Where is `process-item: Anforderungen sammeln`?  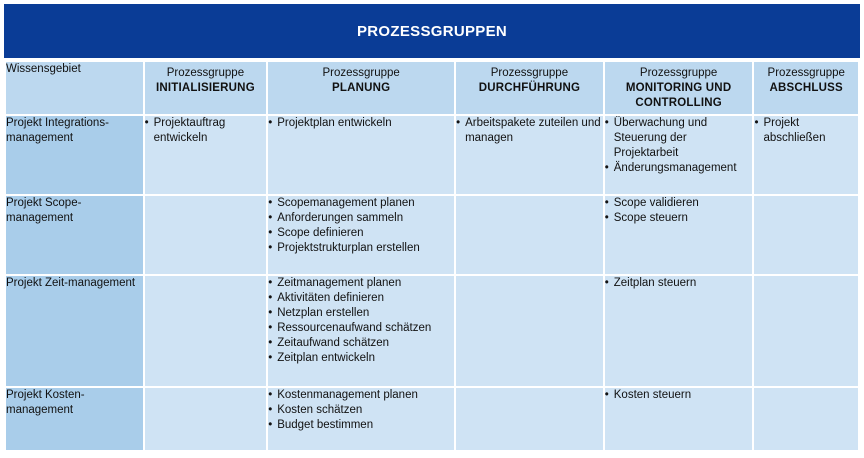 process-item: Anforderungen sammeln is located at coordinates (361, 218).